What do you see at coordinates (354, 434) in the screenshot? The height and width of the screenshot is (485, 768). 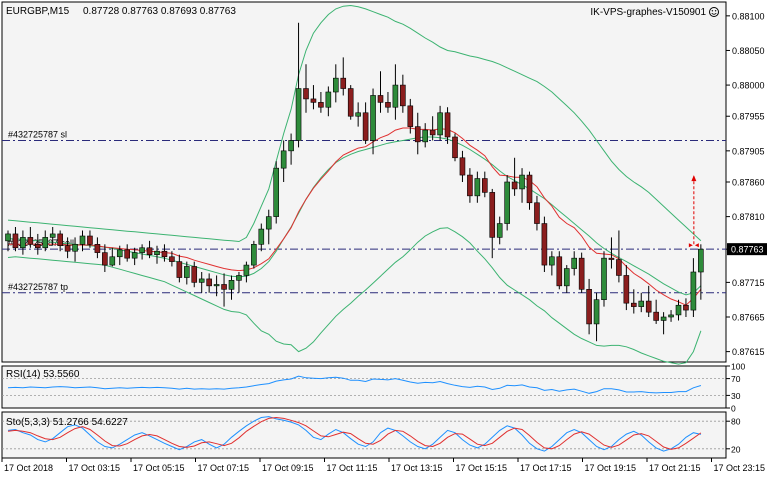 I see `stoch-main-line` at bounding box center [354, 434].